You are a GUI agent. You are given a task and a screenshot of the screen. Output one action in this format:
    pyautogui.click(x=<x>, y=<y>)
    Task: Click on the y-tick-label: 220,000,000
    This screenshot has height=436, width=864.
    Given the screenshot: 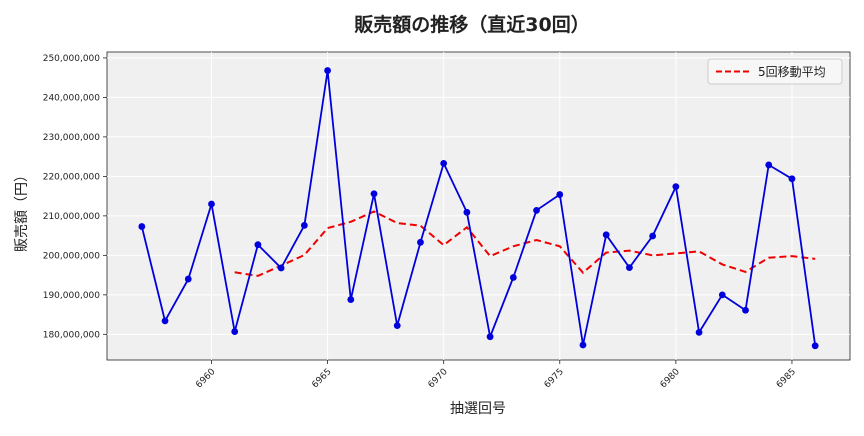 What is the action you would take?
    pyautogui.click(x=72, y=177)
    